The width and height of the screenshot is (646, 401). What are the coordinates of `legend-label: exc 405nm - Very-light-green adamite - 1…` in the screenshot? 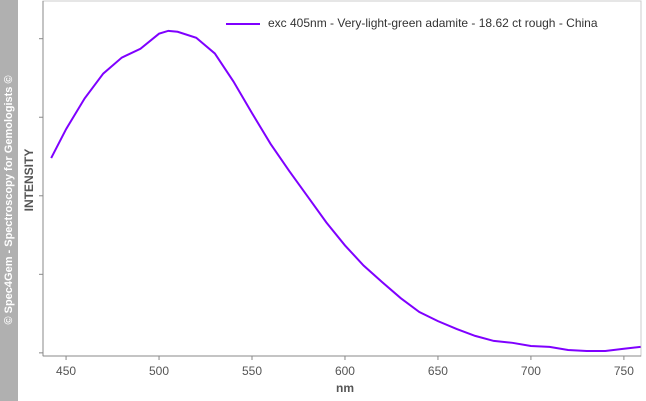 It's located at (433, 23).